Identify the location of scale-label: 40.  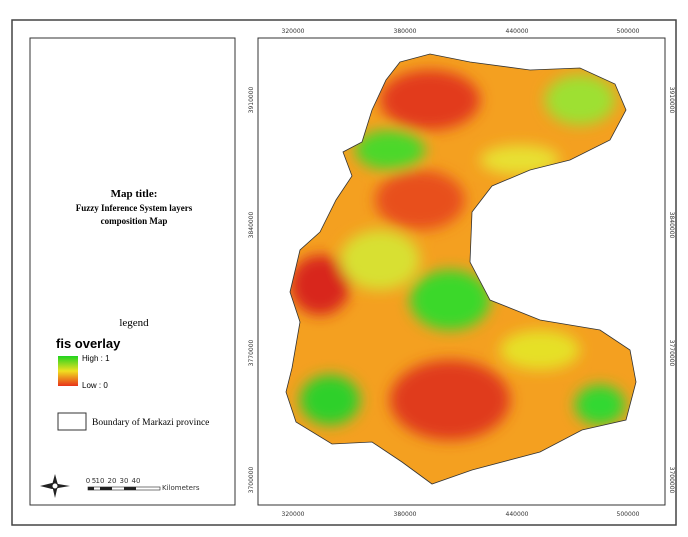
(136, 481).